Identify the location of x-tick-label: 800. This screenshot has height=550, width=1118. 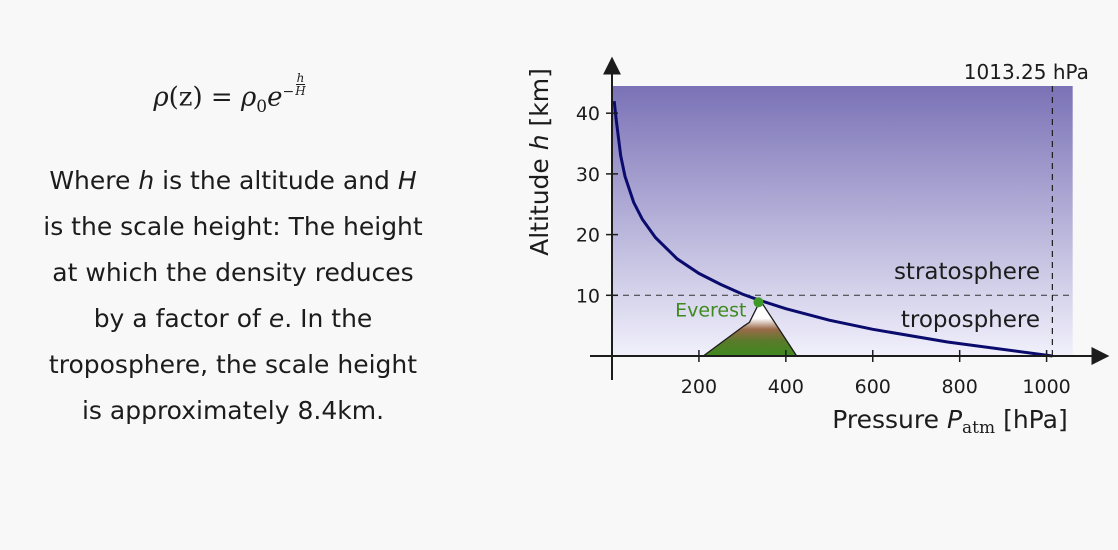
(960, 387).